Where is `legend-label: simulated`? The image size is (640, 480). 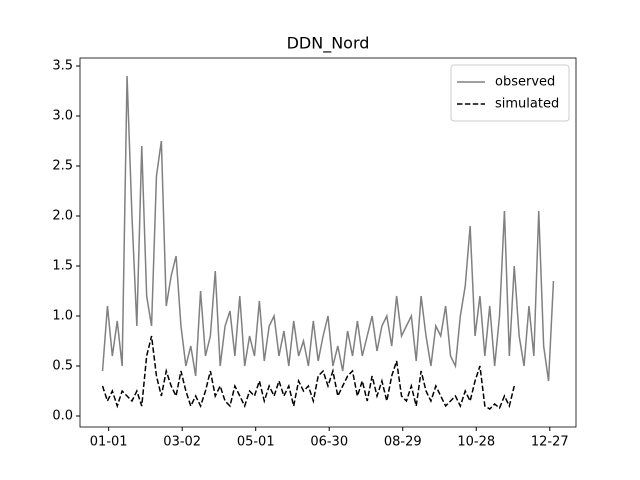
legend-label: simulated is located at coordinates (527, 104).